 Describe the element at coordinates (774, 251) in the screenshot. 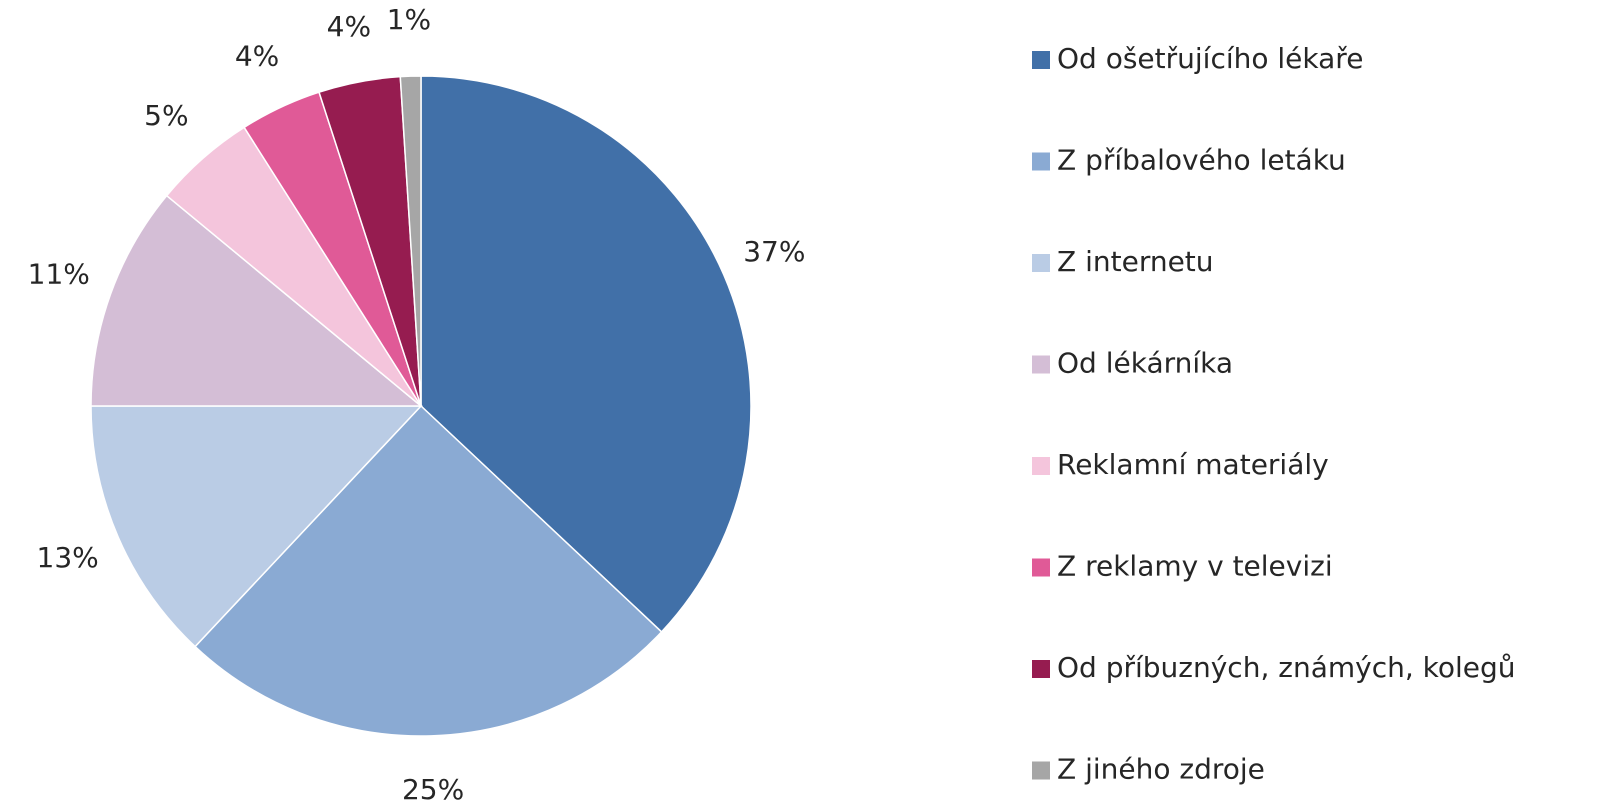

I see `data-label: 37%` at that location.